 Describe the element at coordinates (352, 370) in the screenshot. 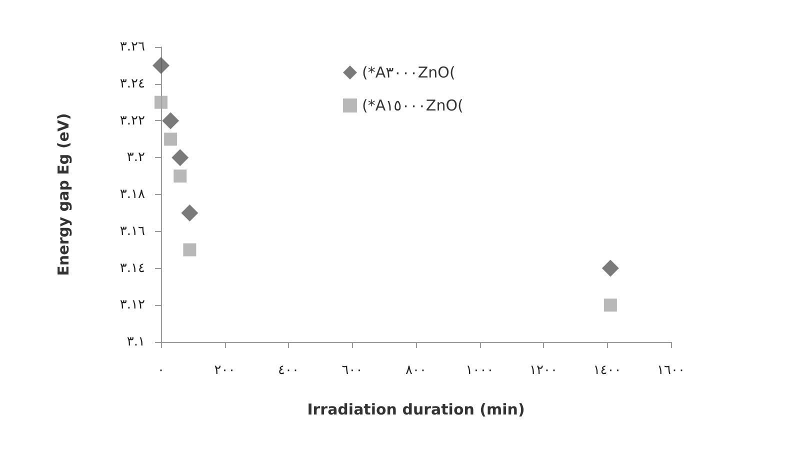

I see `x-tick-label: ٦٠٠` at that location.